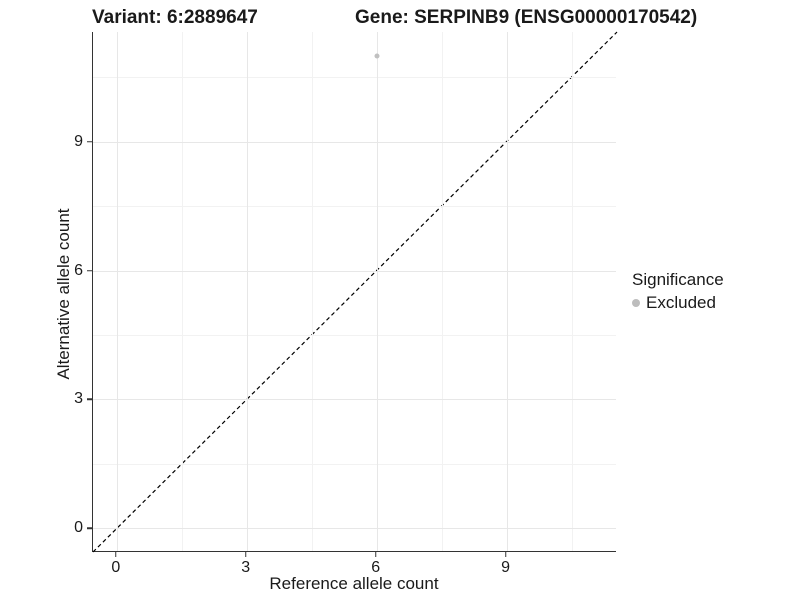 The width and height of the screenshot is (800, 600). What do you see at coordinates (78, 270) in the screenshot?
I see `y-tick-label: 6` at bounding box center [78, 270].